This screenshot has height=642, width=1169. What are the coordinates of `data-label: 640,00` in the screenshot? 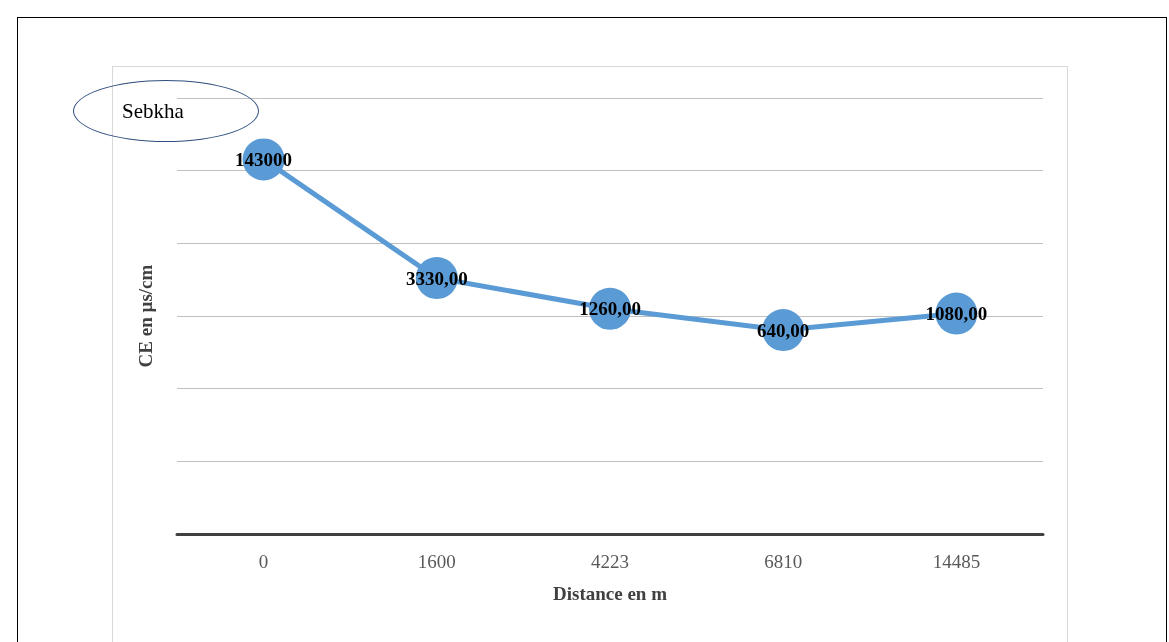 It's located at (783, 330).